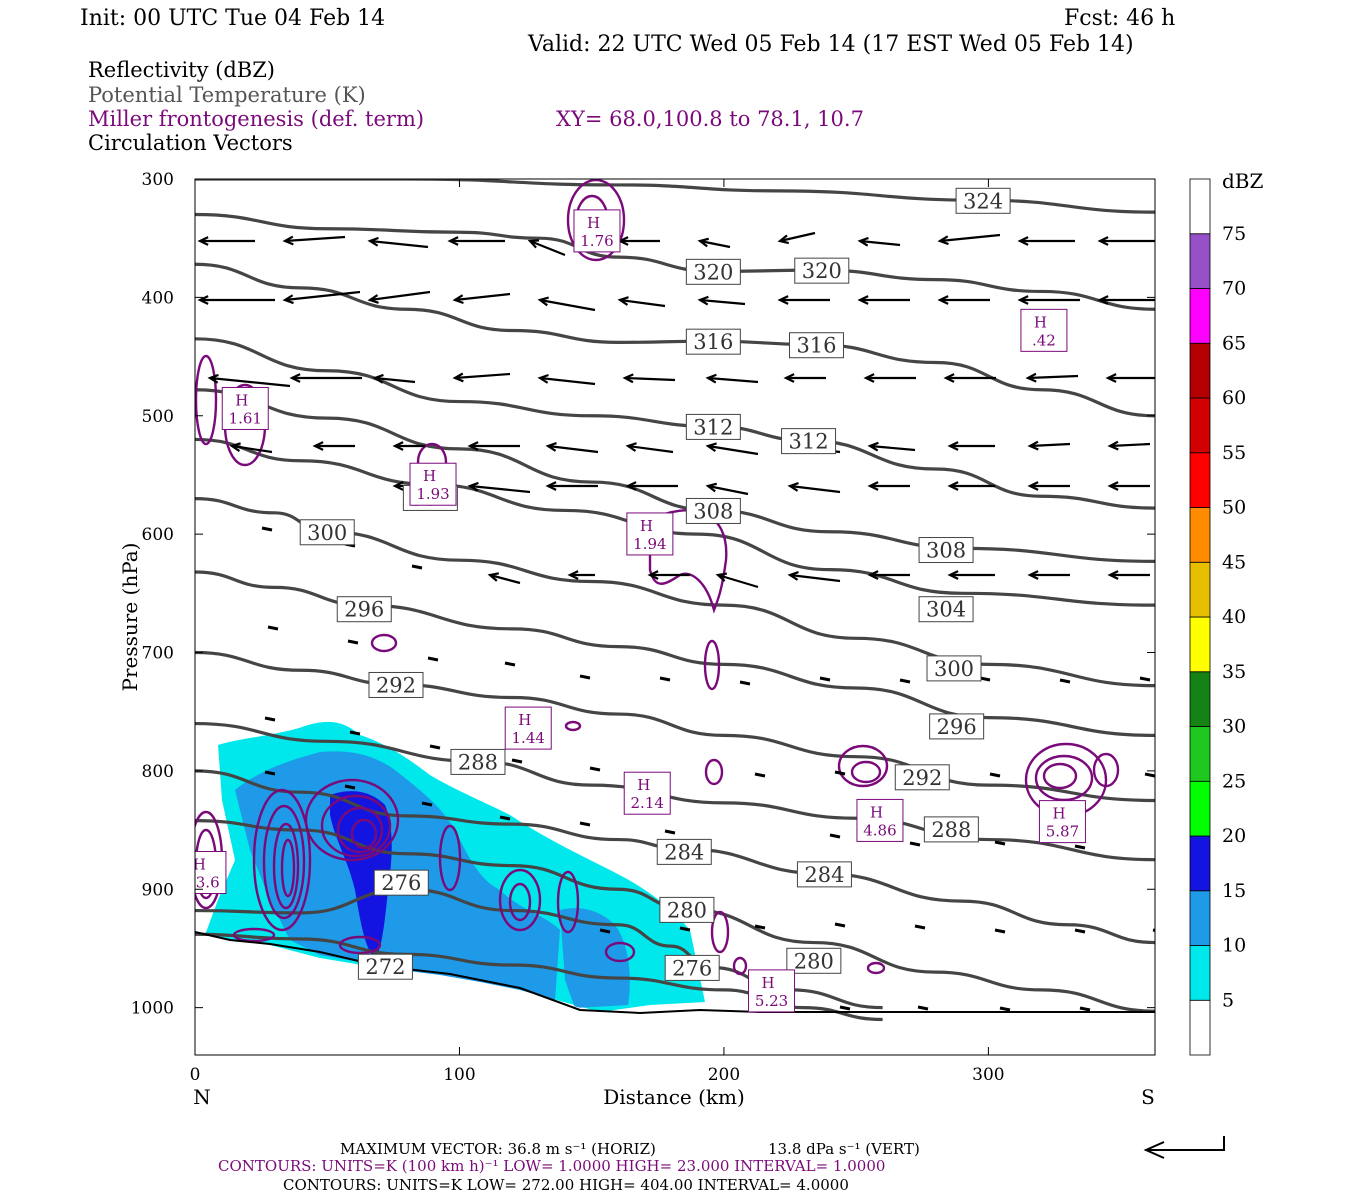 The height and width of the screenshot is (1204, 1350). What do you see at coordinates (597, 231) in the screenshot?
I see `fronto-max-0: H1.76` at bounding box center [597, 231].